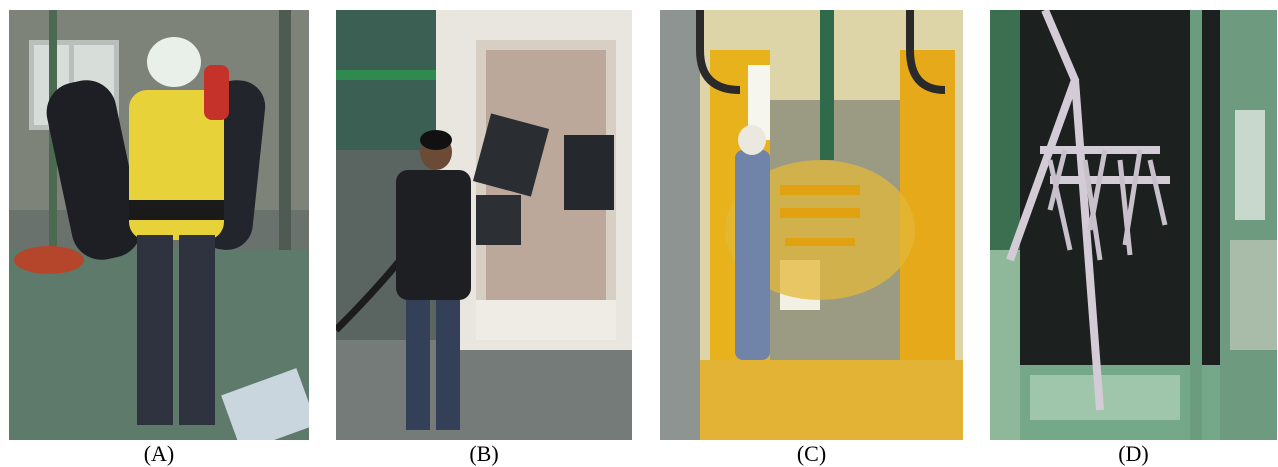  What do you see at coordinates (159, 453) in the screenshot?
I see `caption-a: (A)` at bounding box center [159, 453].